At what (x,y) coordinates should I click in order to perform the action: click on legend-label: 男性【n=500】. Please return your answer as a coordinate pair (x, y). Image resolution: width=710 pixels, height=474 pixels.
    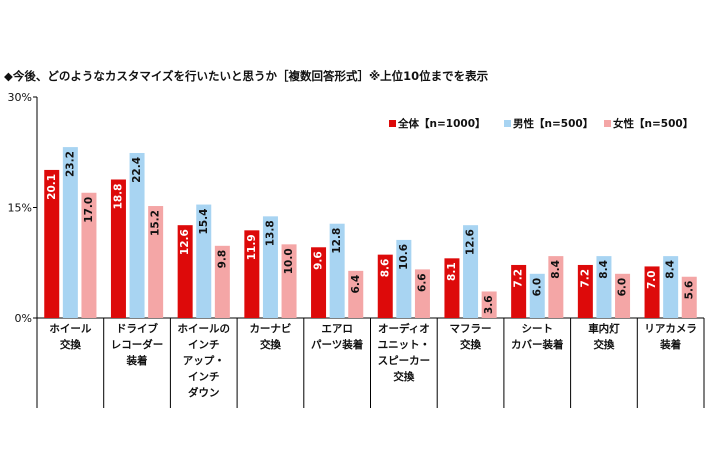
    Looking at the image, I should click on (553, 123).